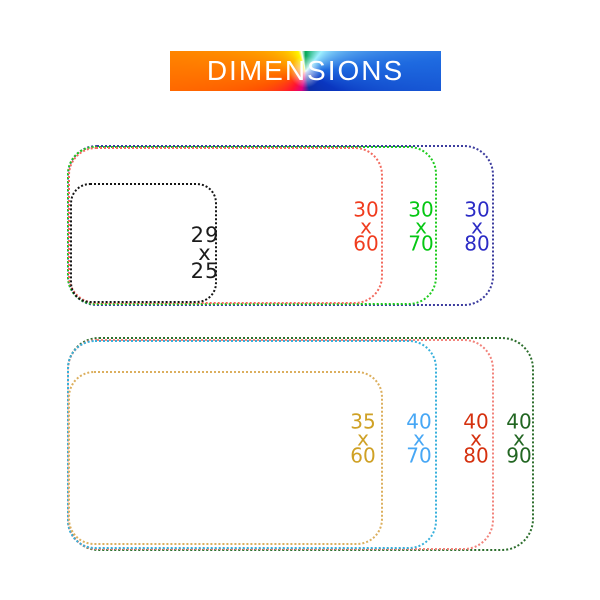 This screenshot has height=600, width=600. I want to click on label-29x25: 29 x 25, so click(205, 253).